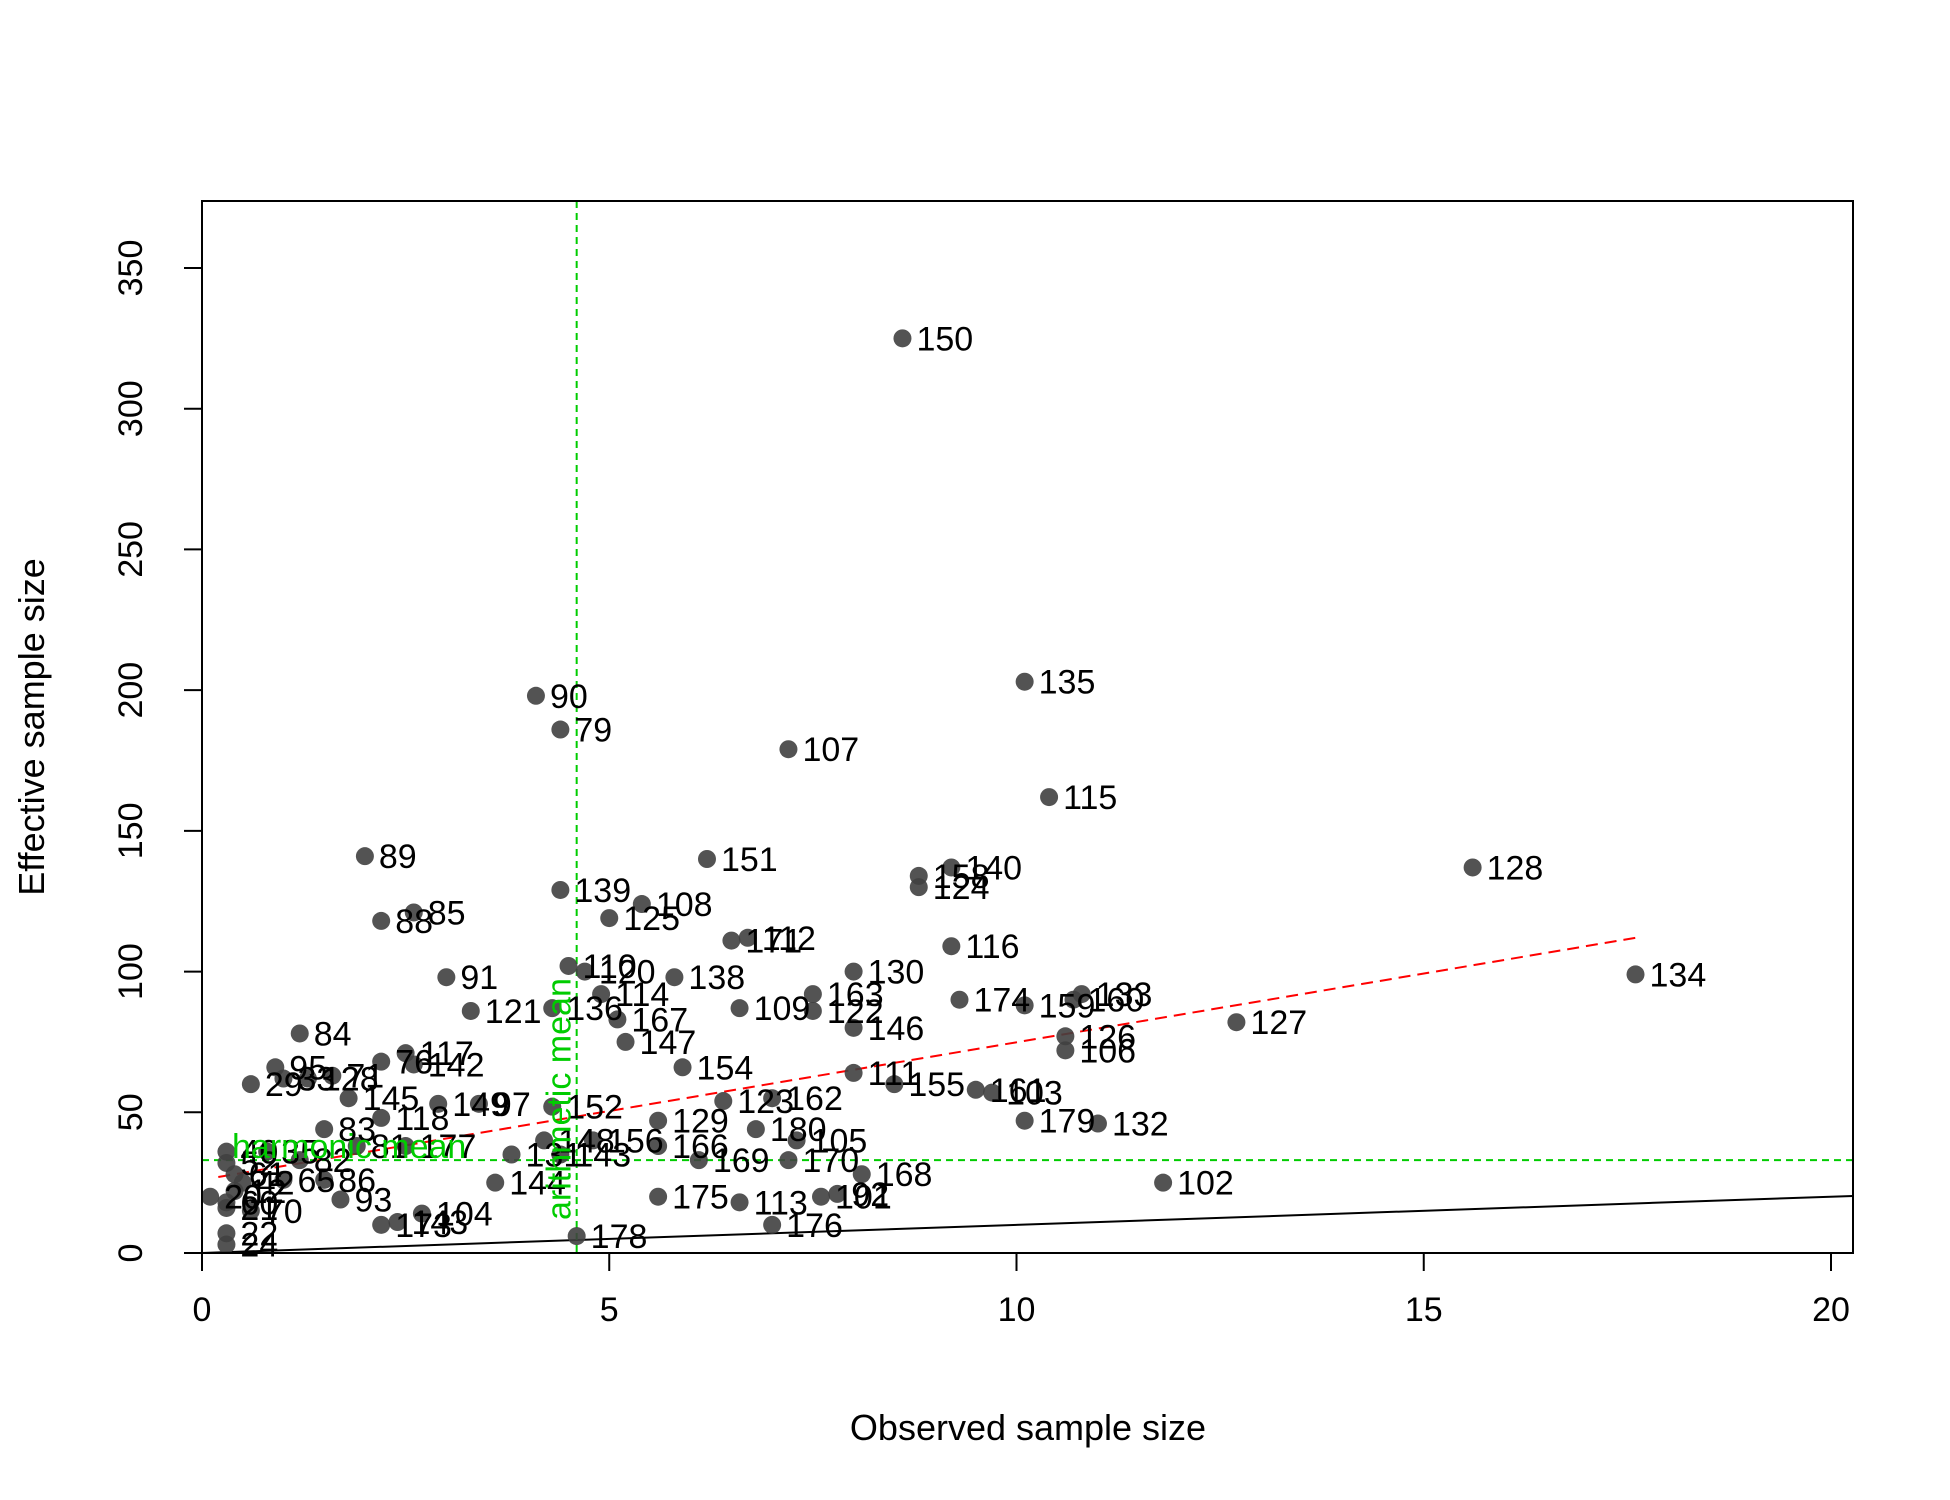 The image size is (1950, 1500). Describe the element at coordinates (1831, 1310) in the screenshot. I see `x-tick-label: 20` at that location.